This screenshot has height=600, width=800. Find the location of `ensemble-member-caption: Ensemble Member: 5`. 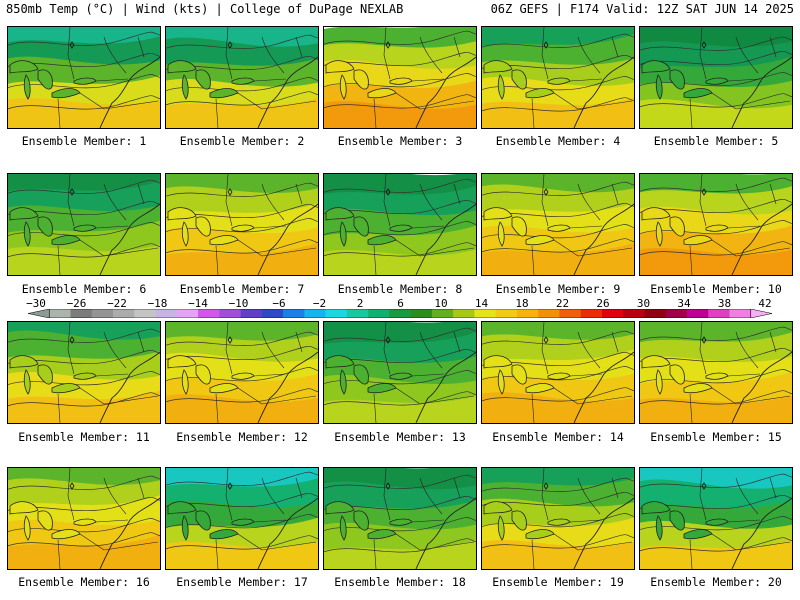

ensemble-member-caption: Ensemble Member: 5 is located at coordinates (716, 141).